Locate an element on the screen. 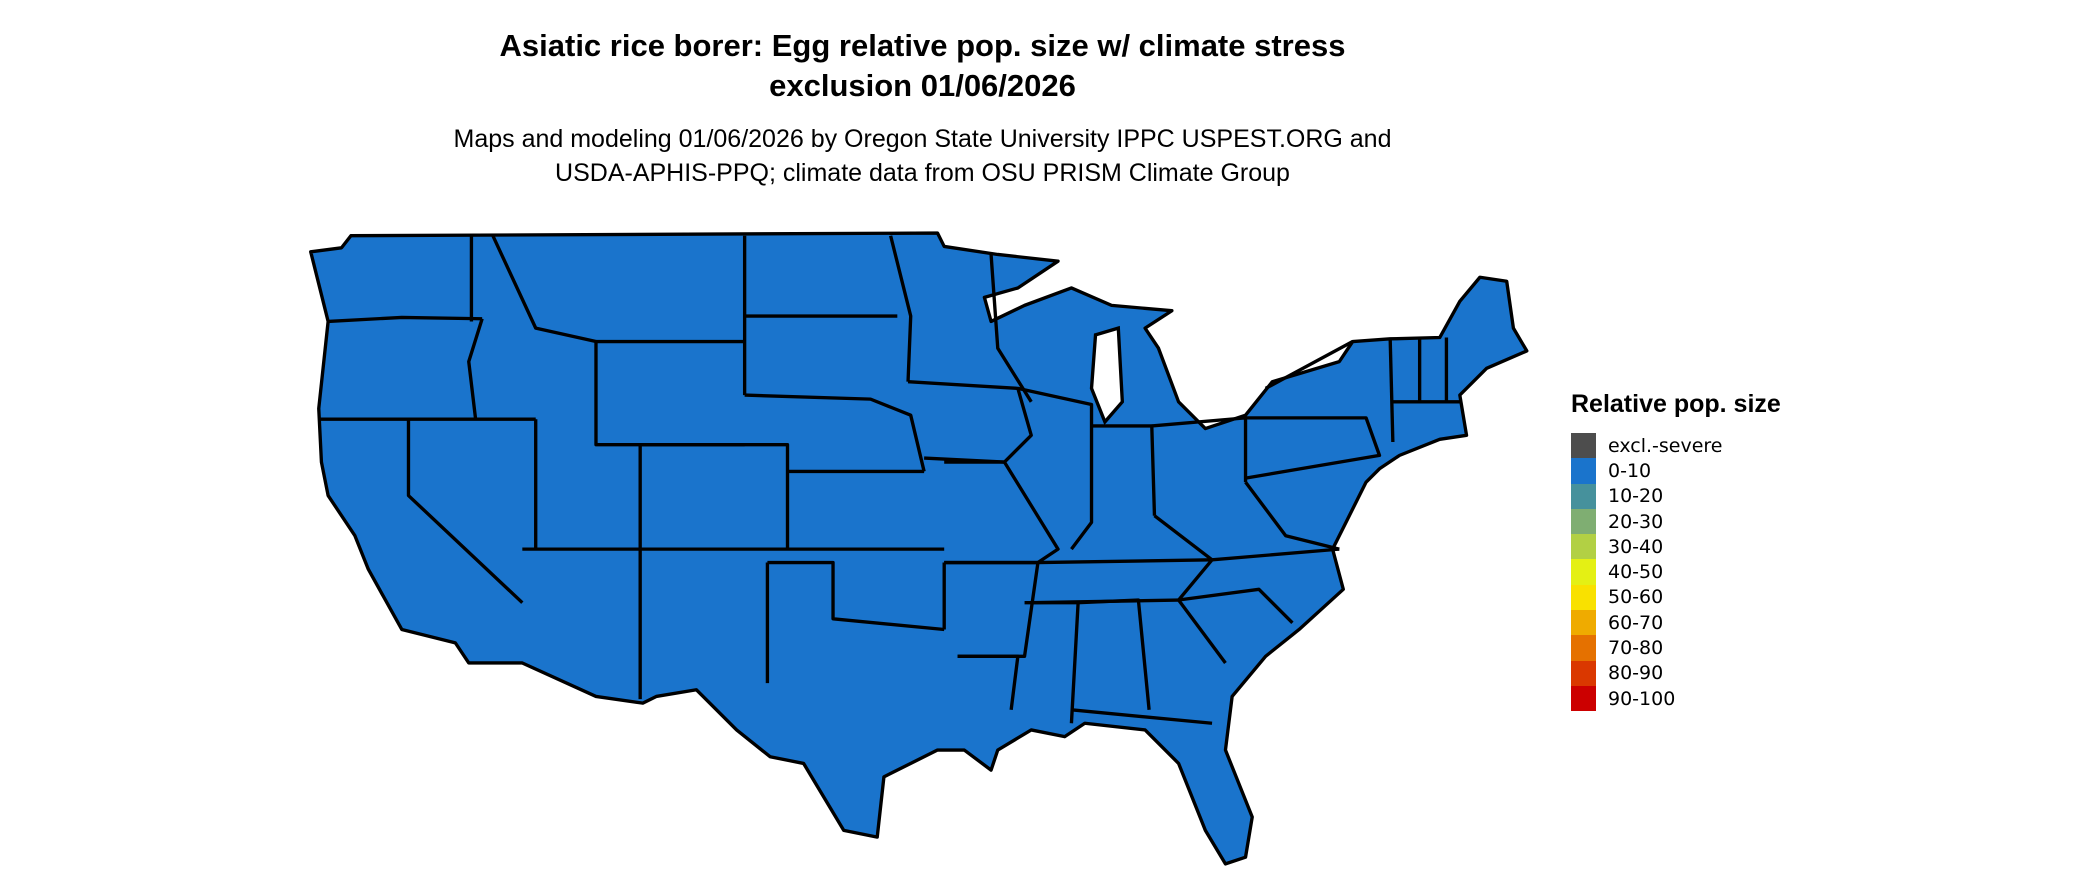 This screenshot has height=892, width=2100. legend-item: 0-10 is located at coordinates (1676, 471).